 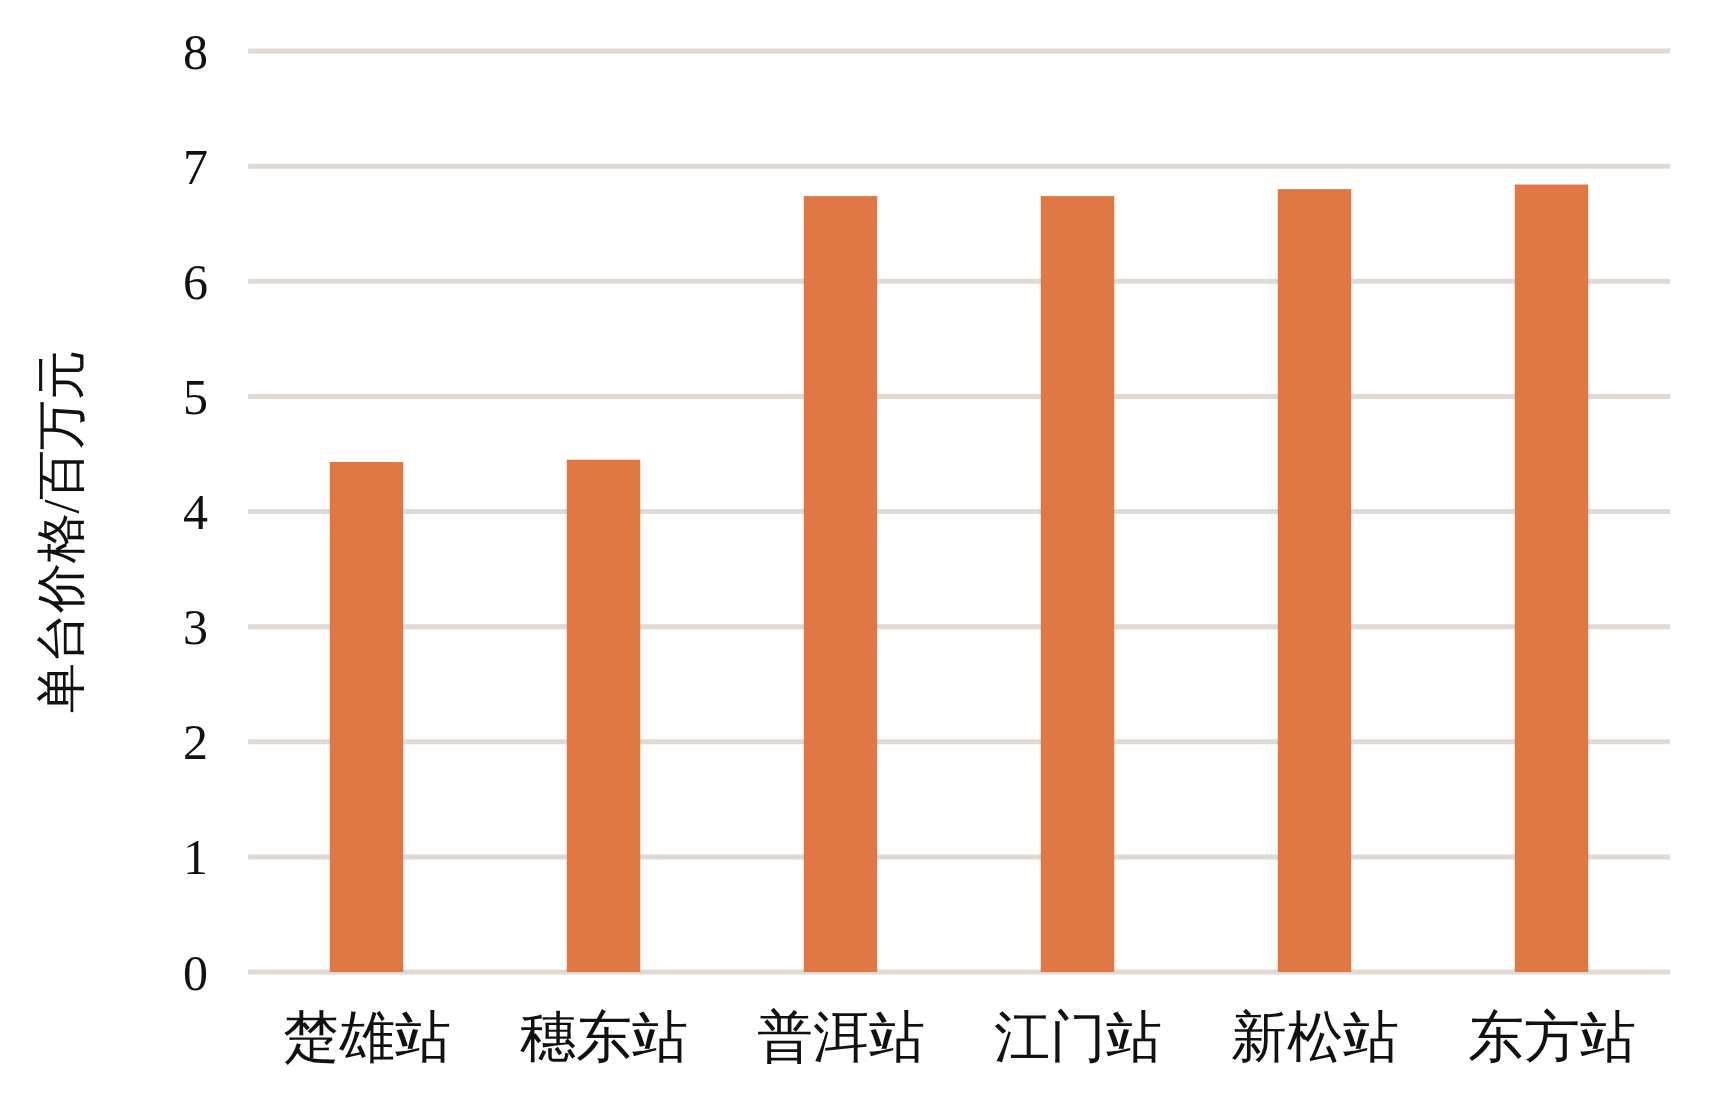 What do you see at coordinates (195, 627) in the screenshot?
I see `y-tick-label: 3` at bounding box center [195, 627].